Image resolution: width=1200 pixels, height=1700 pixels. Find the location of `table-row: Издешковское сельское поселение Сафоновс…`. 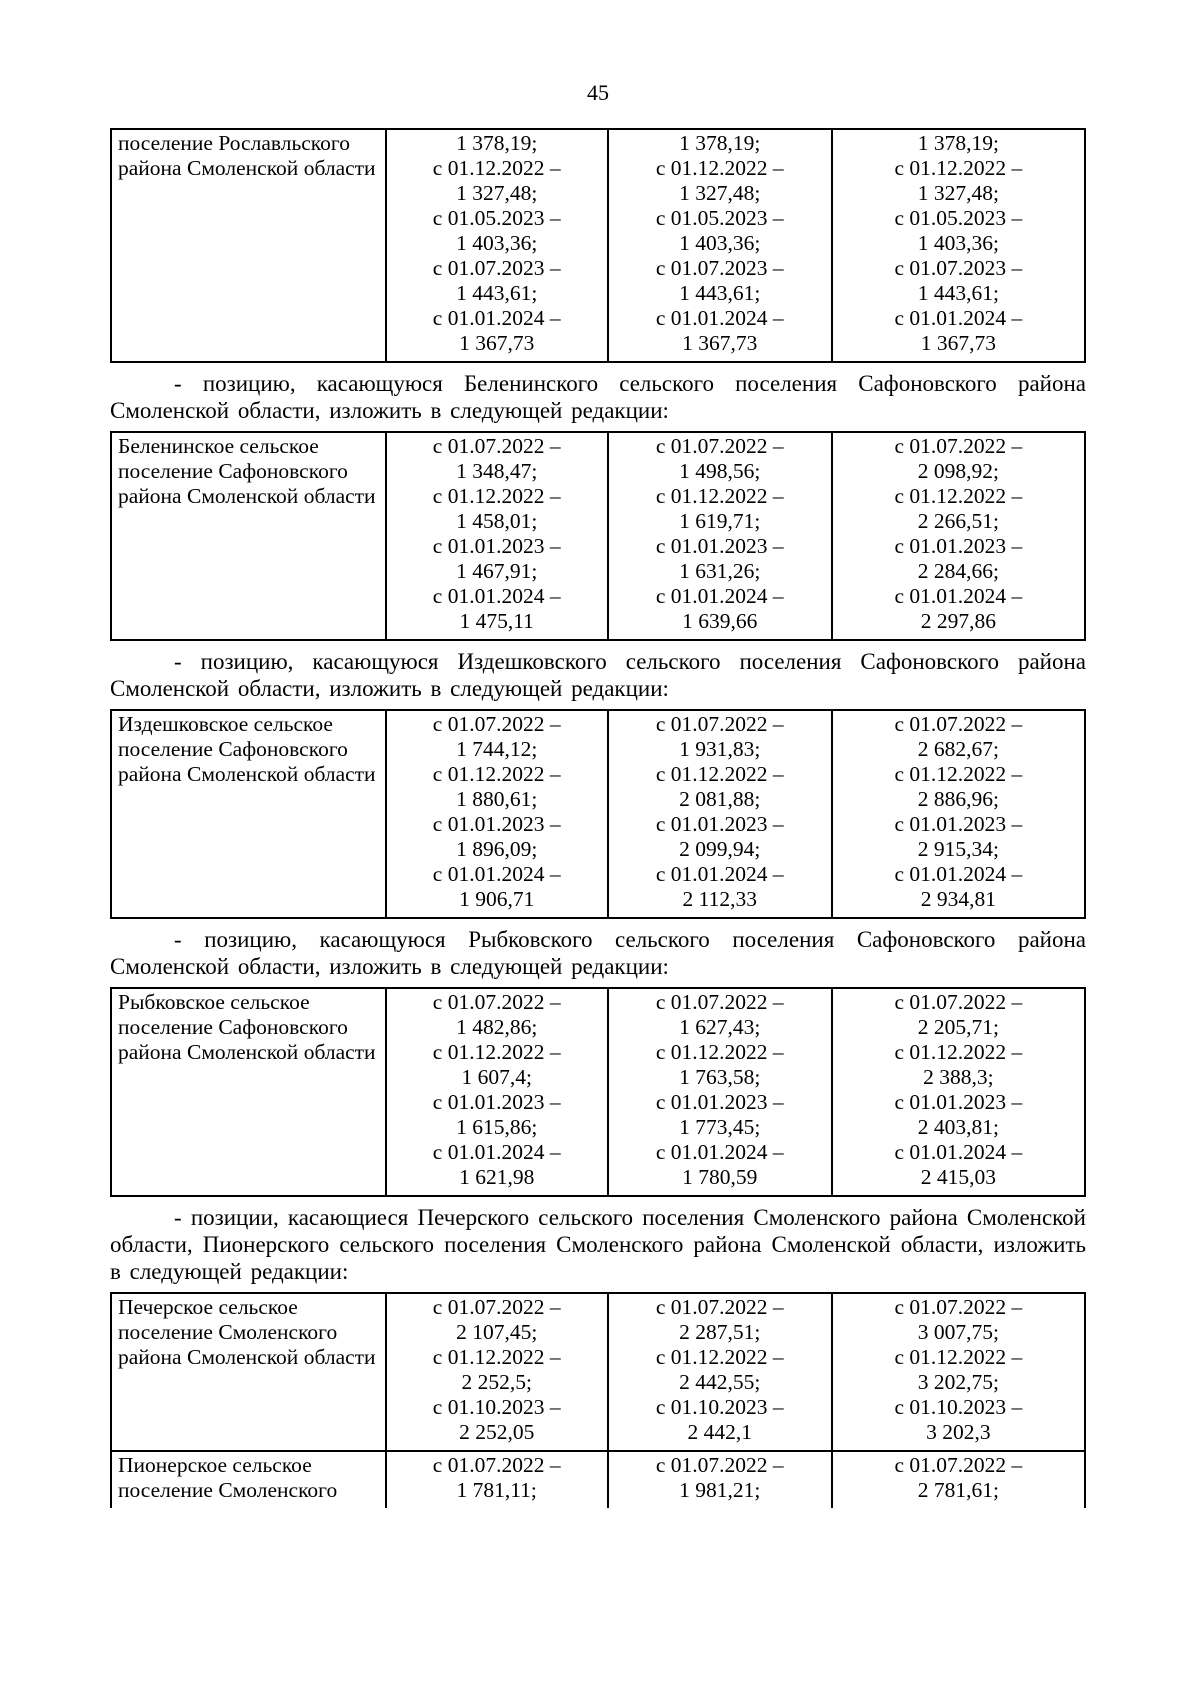

table-row: Издешковское сельское поселение Сафоновс… is located at coordinates (598, 814).